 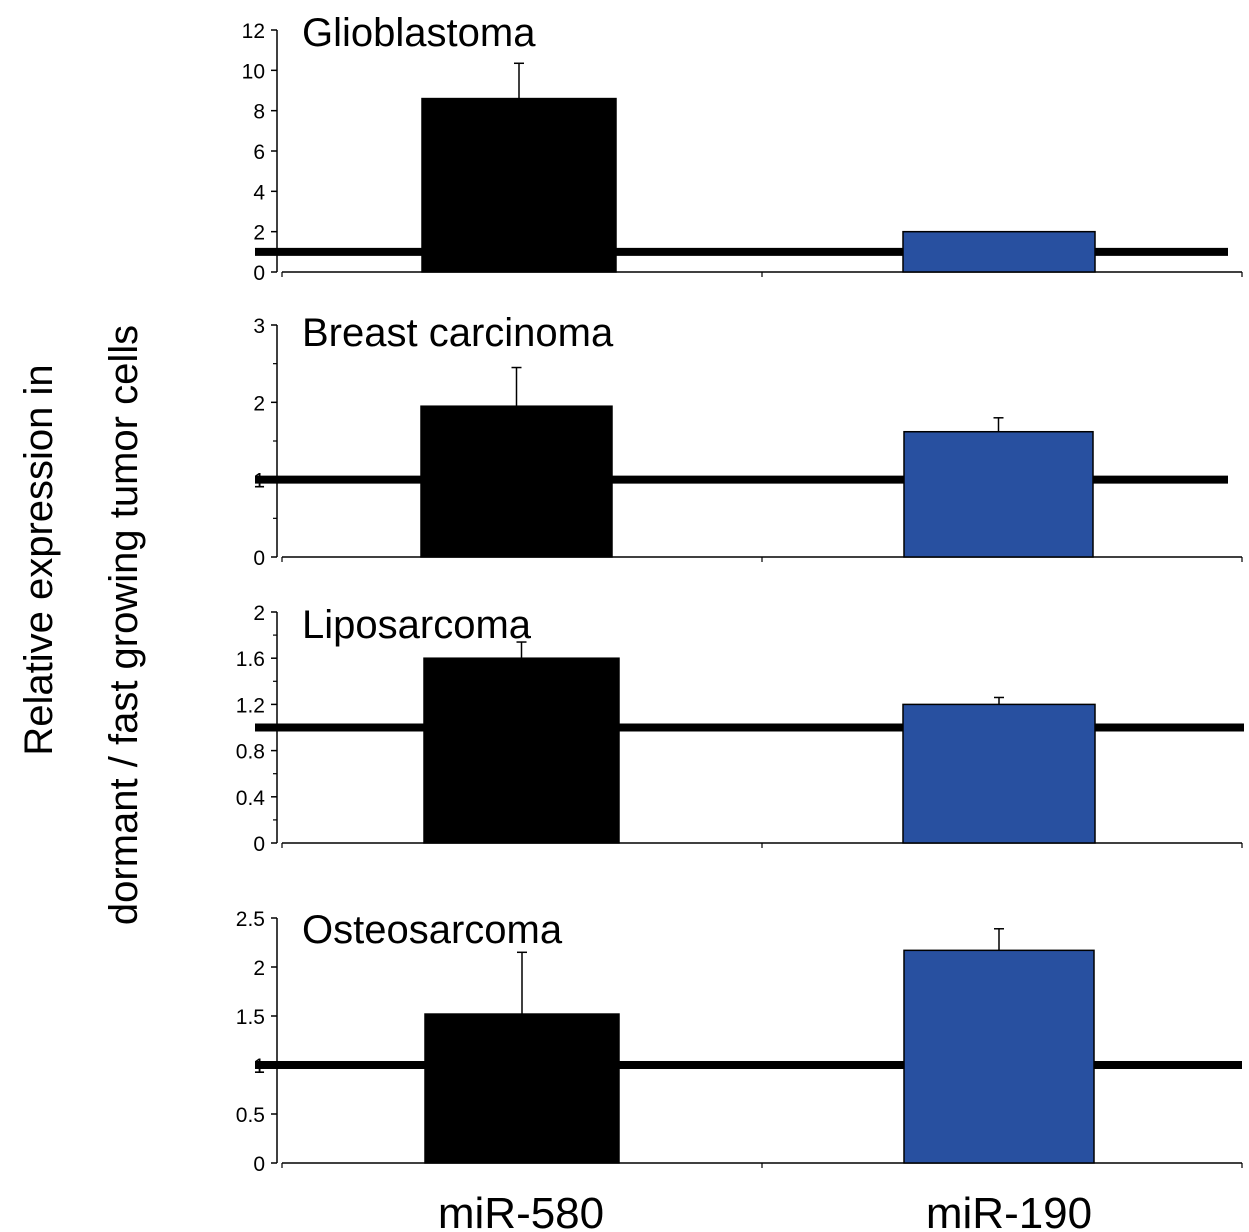 I want to click on x-category-label: miR-580, so click(x=521, y=1210).